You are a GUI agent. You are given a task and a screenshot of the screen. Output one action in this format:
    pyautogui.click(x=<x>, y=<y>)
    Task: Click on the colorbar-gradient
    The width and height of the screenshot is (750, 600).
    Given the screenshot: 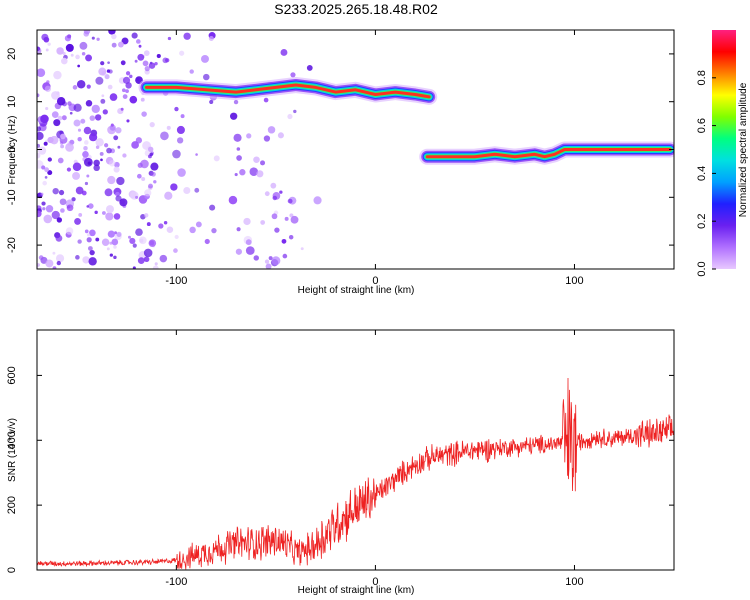 What is the action you would take?
    pyautogui.click(x=724, y=149)
    